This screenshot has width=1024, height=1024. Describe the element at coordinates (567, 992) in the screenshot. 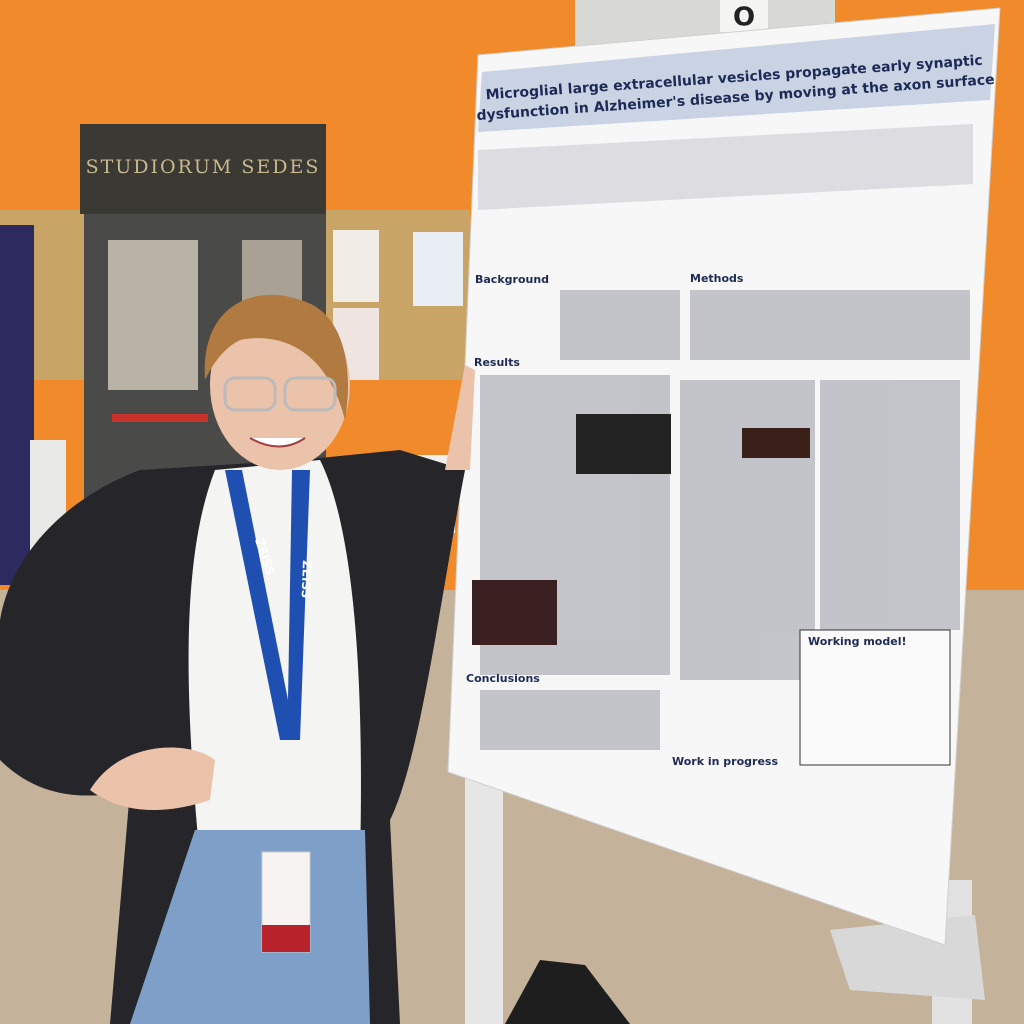

I see `bag` at that location.